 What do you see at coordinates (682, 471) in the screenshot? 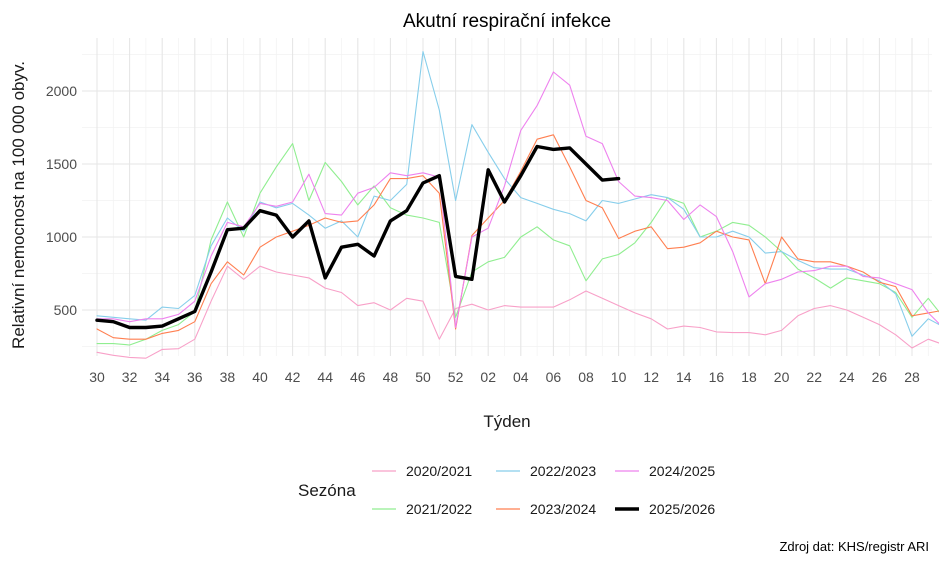
I see `legend-label: 2024/2025` at bounding box center [682, 471].